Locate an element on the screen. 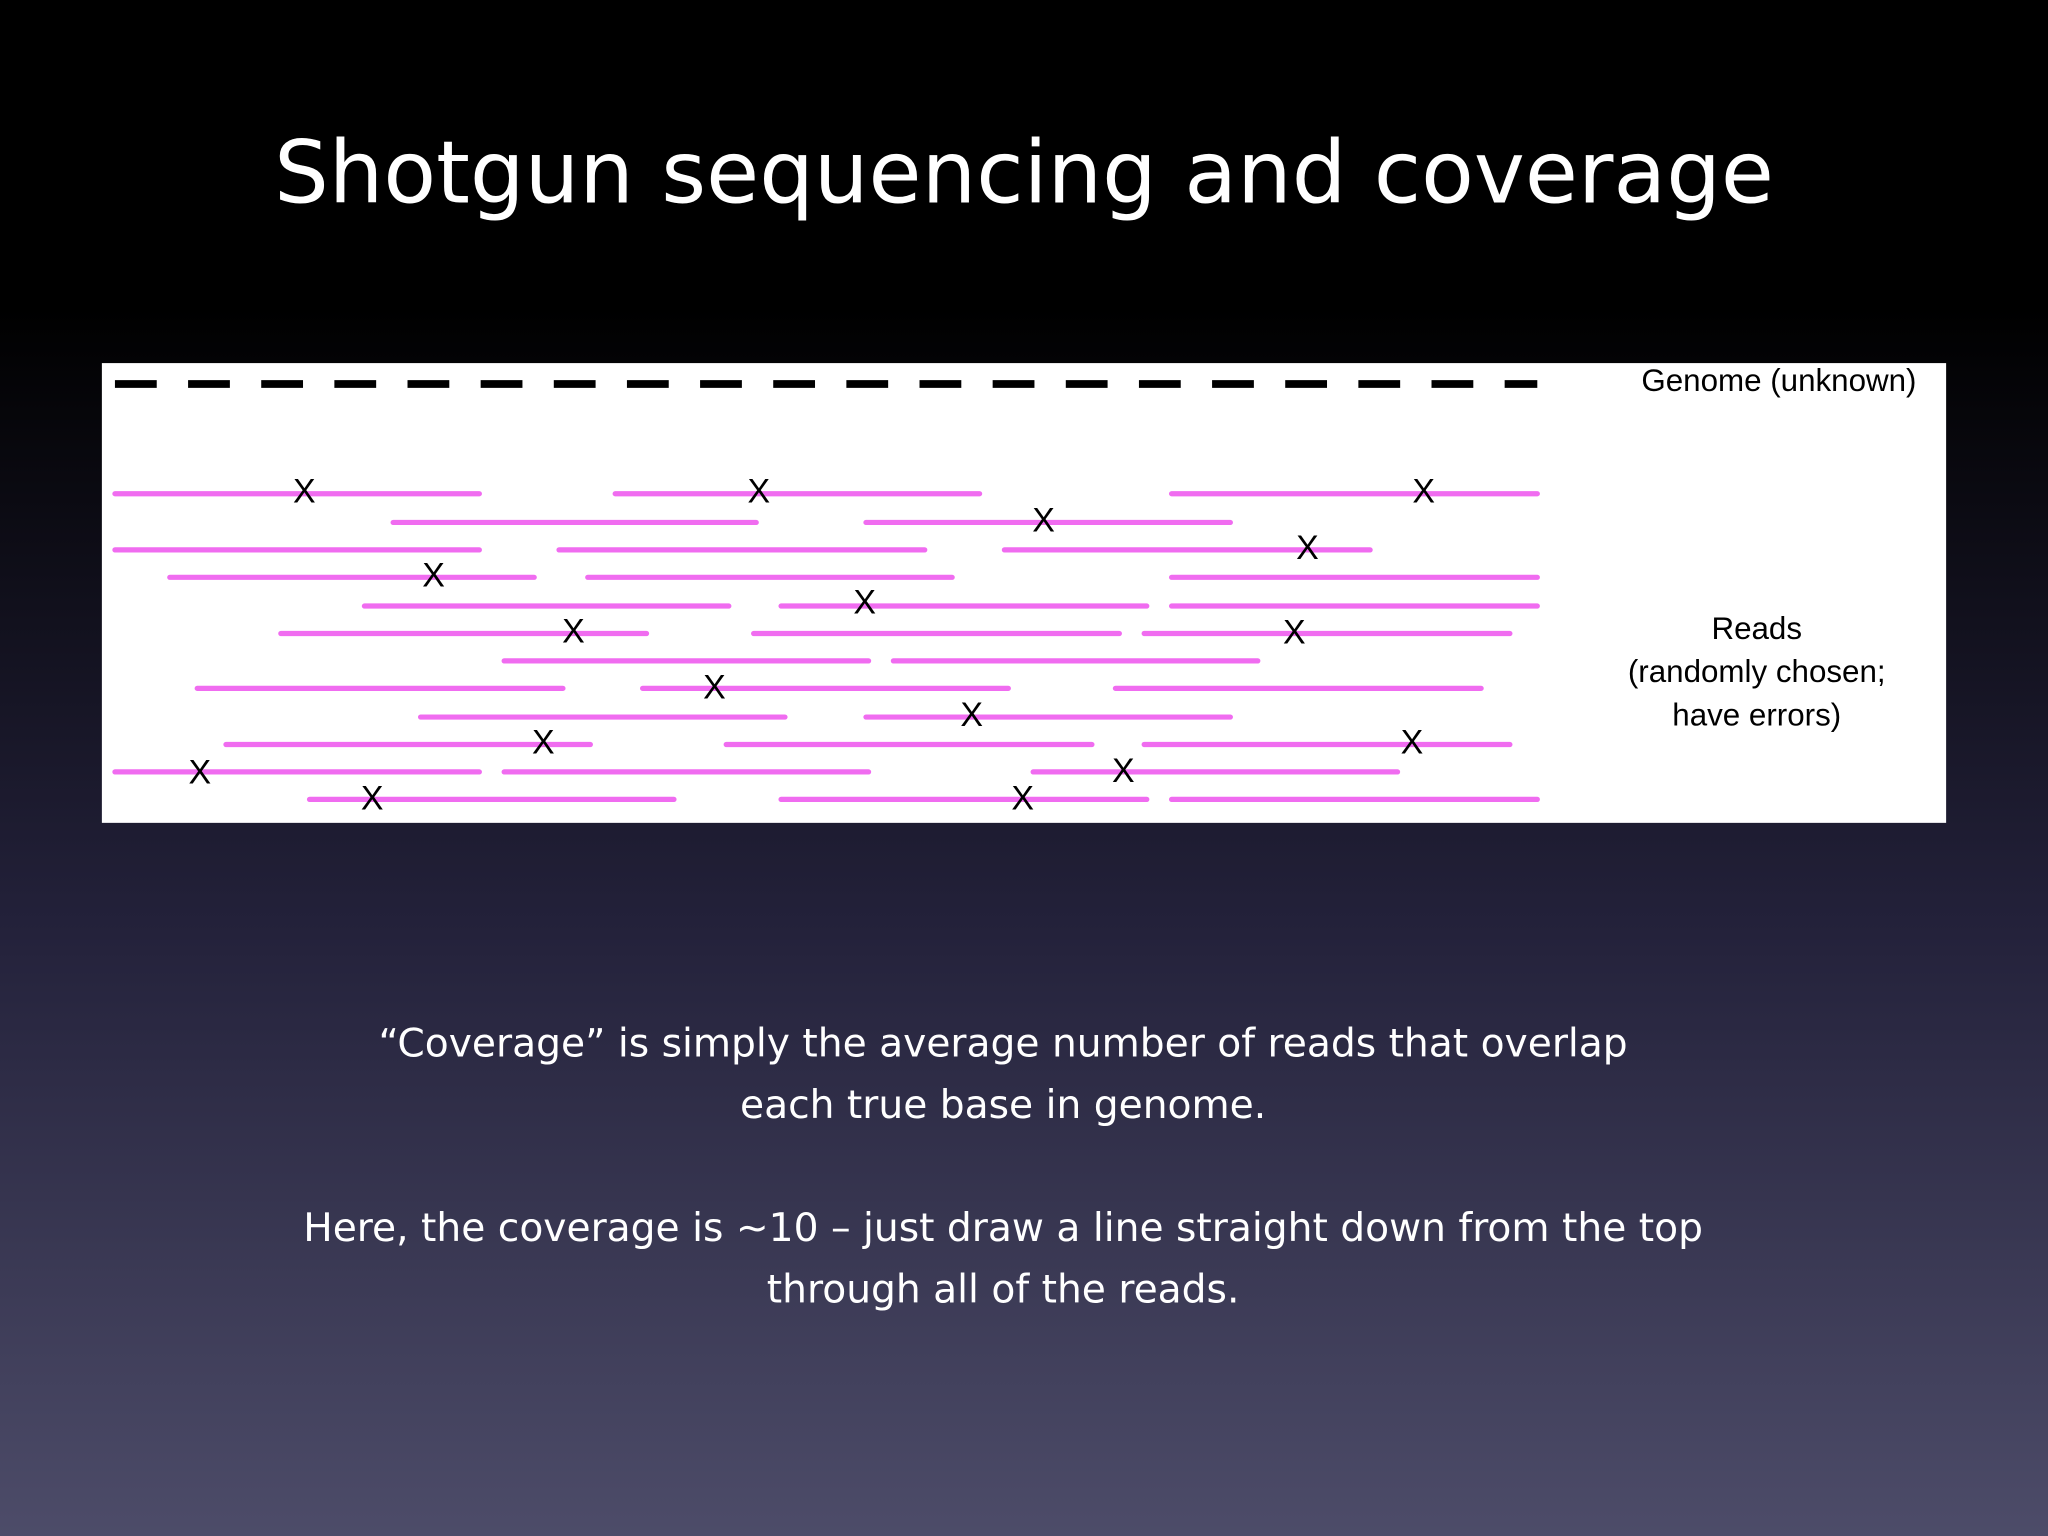 This screenshot has width=2048, height=1536. error-marks: X X X X X X X X X X X X X X X X X is located at coordinates (812, 645).